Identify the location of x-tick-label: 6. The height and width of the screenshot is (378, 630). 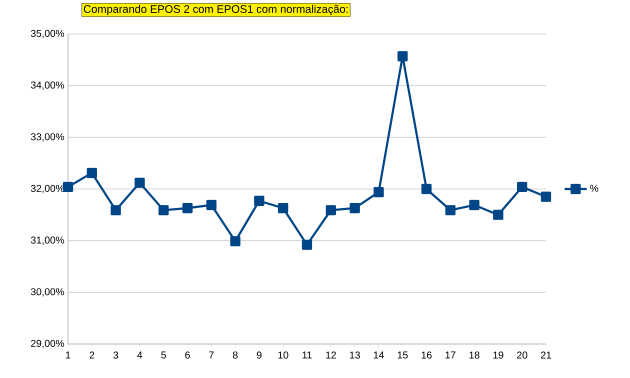
(187, 355).